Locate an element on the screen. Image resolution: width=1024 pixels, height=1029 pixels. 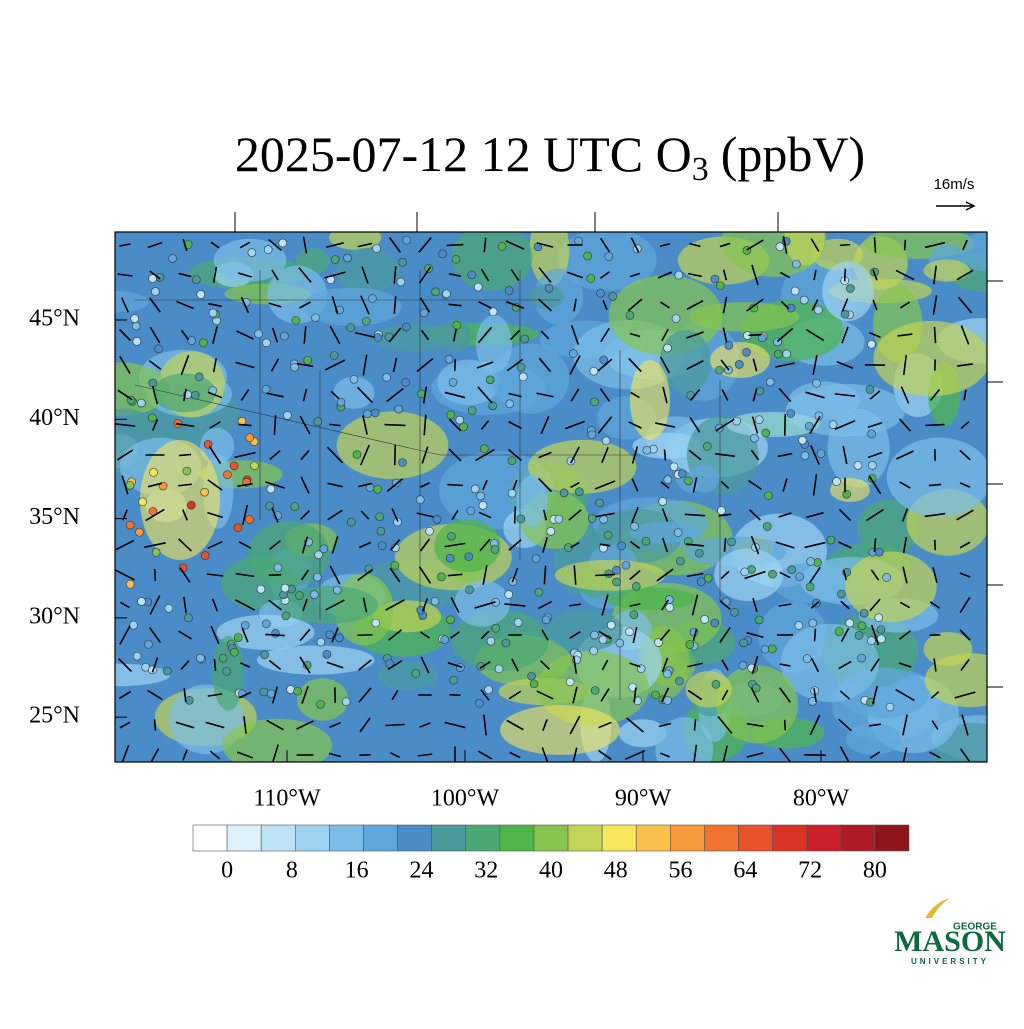
colorbar-label: 40 is located at coordinates (551, 871).